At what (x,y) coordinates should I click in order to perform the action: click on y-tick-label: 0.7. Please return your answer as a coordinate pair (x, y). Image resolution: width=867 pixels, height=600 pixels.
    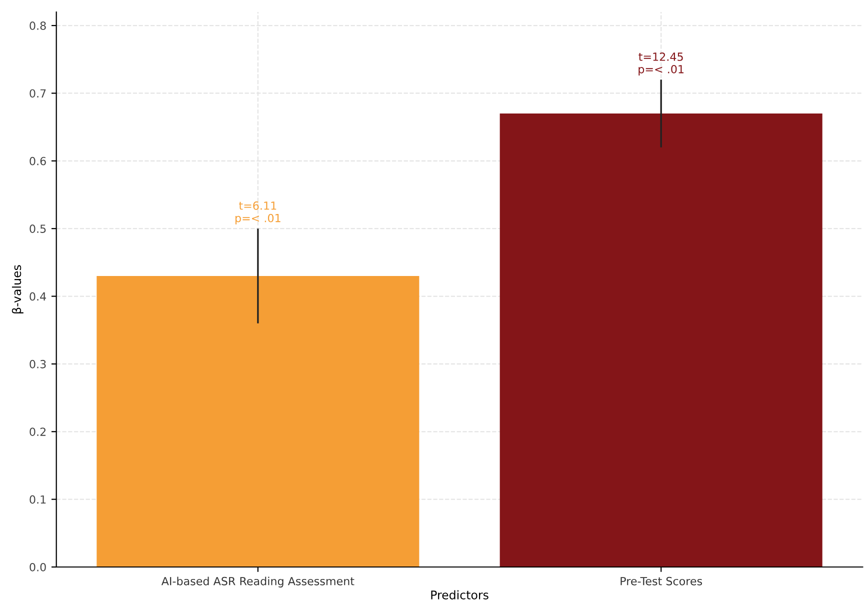
    Looking at the image, I should click on (38, 93).